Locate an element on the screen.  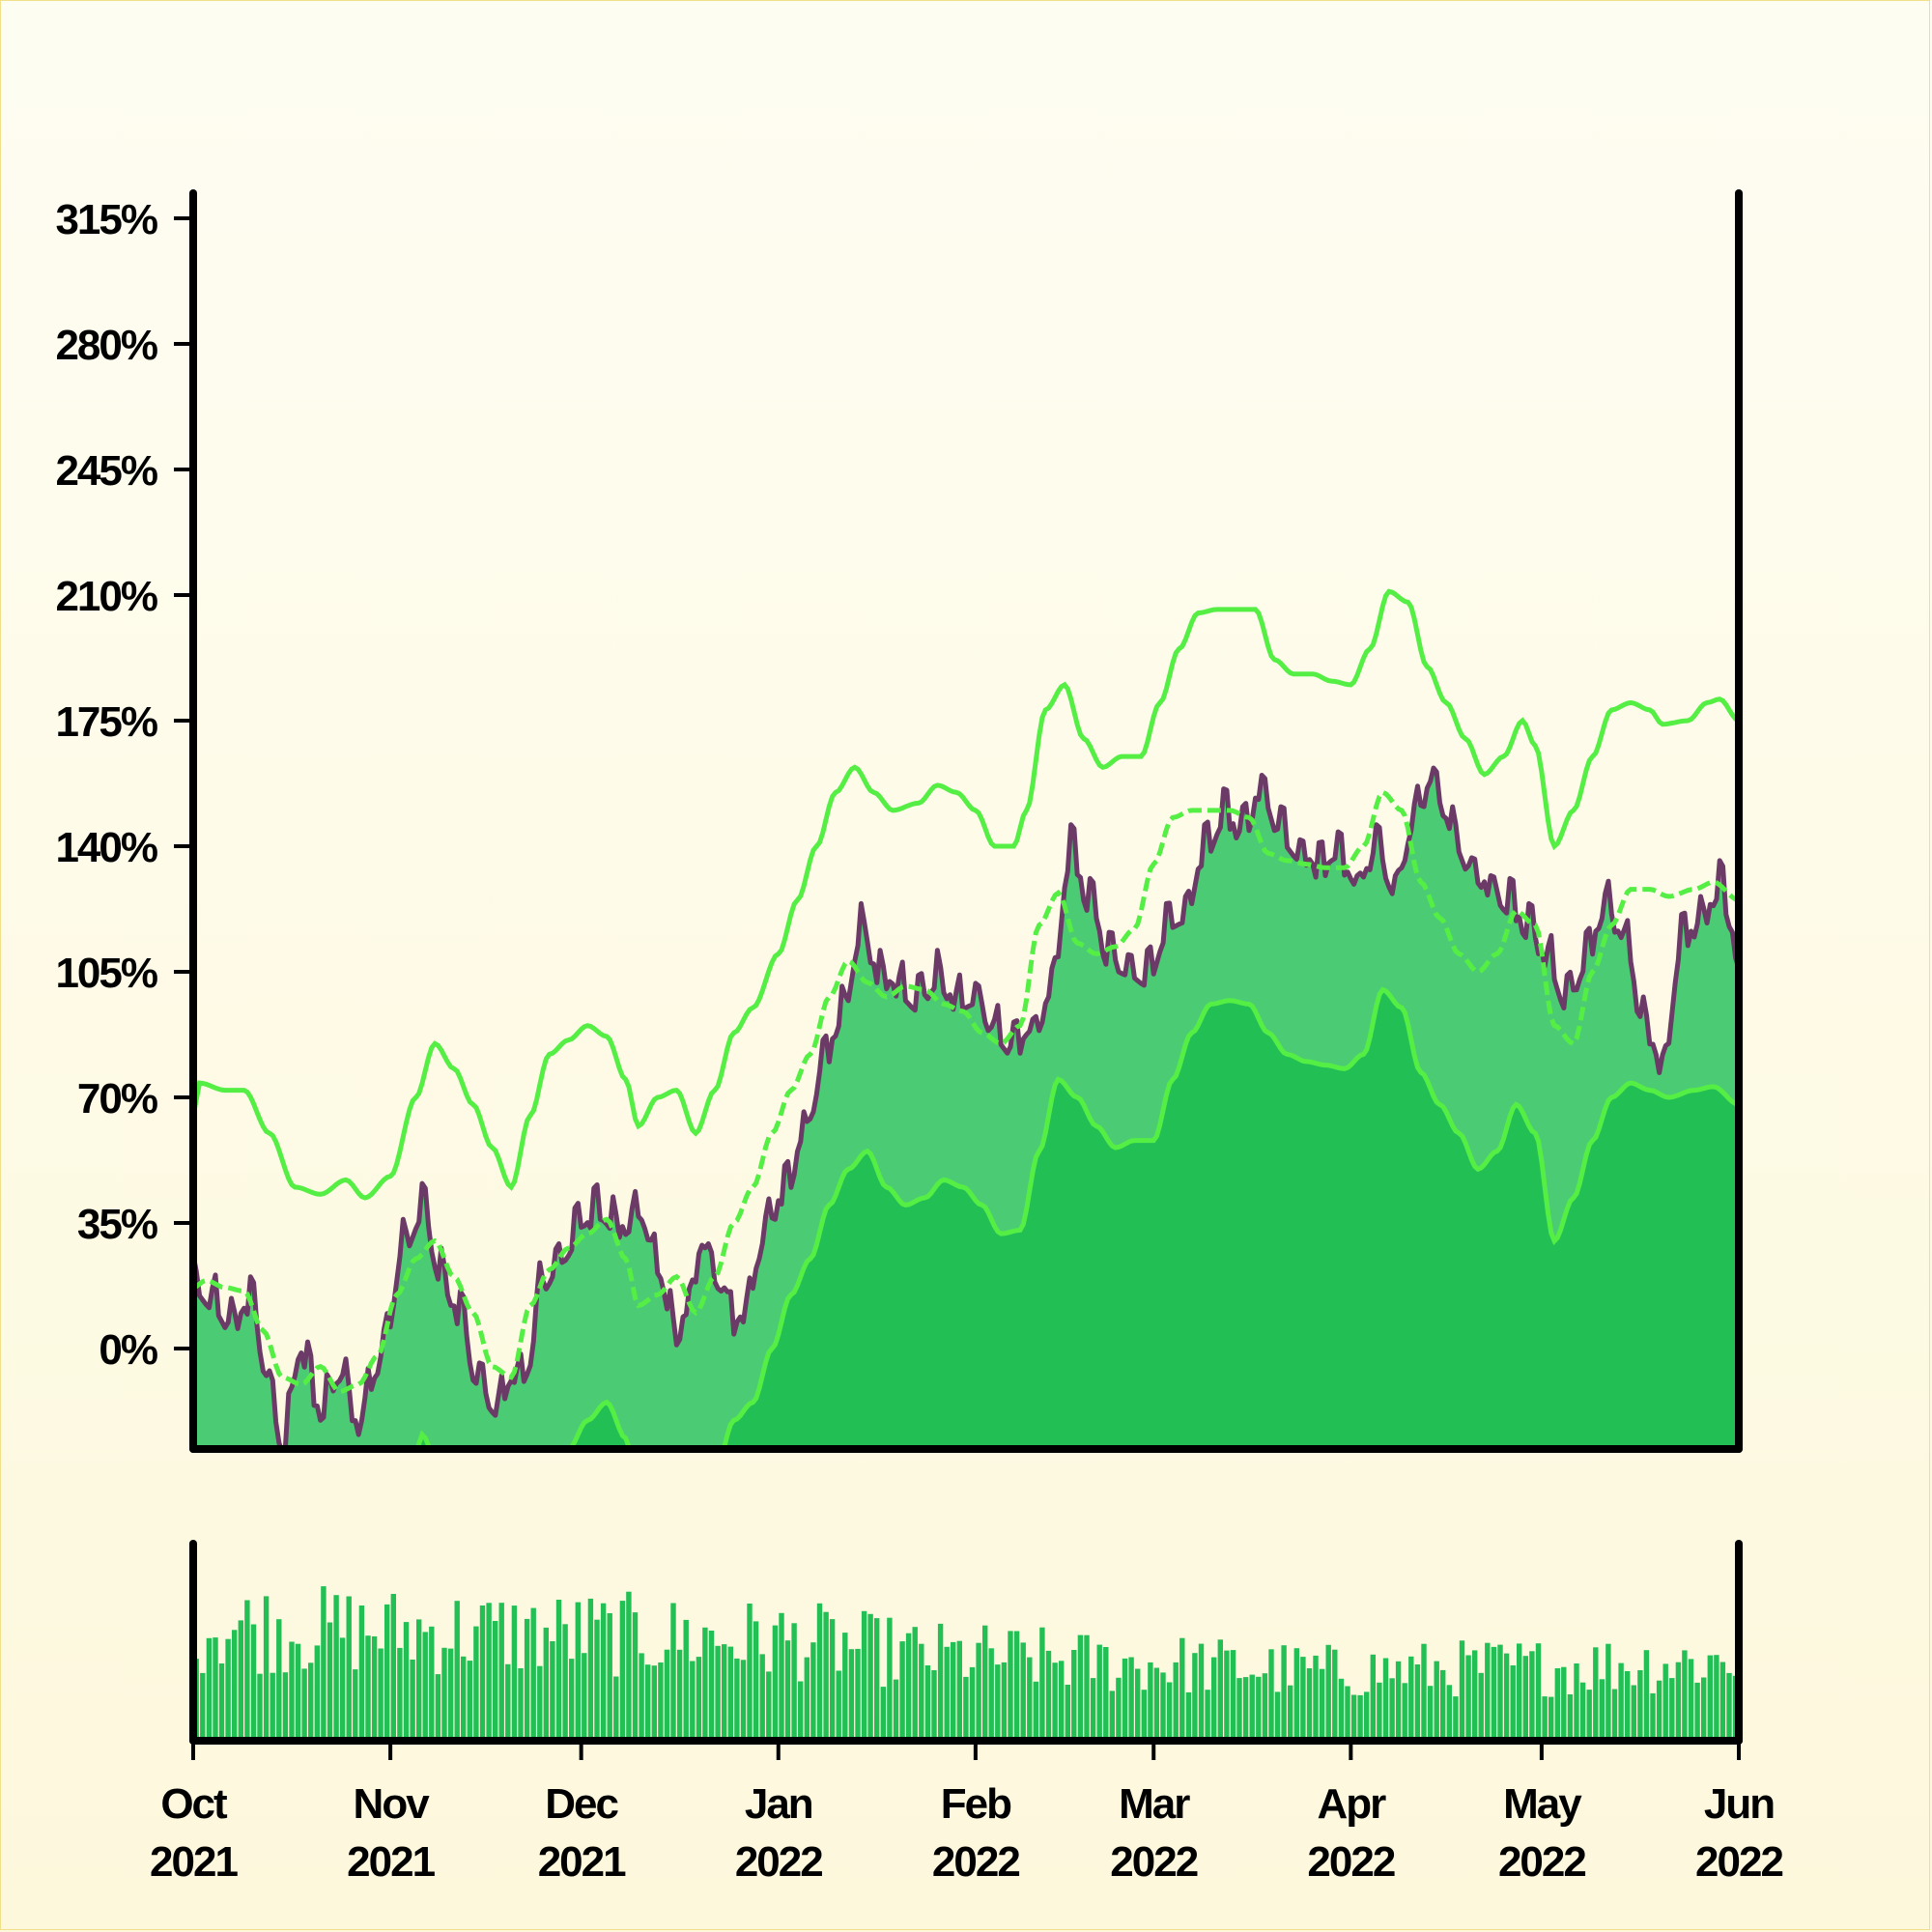
x-tick-month-label: Feb is located at coordinates (976, 1804).